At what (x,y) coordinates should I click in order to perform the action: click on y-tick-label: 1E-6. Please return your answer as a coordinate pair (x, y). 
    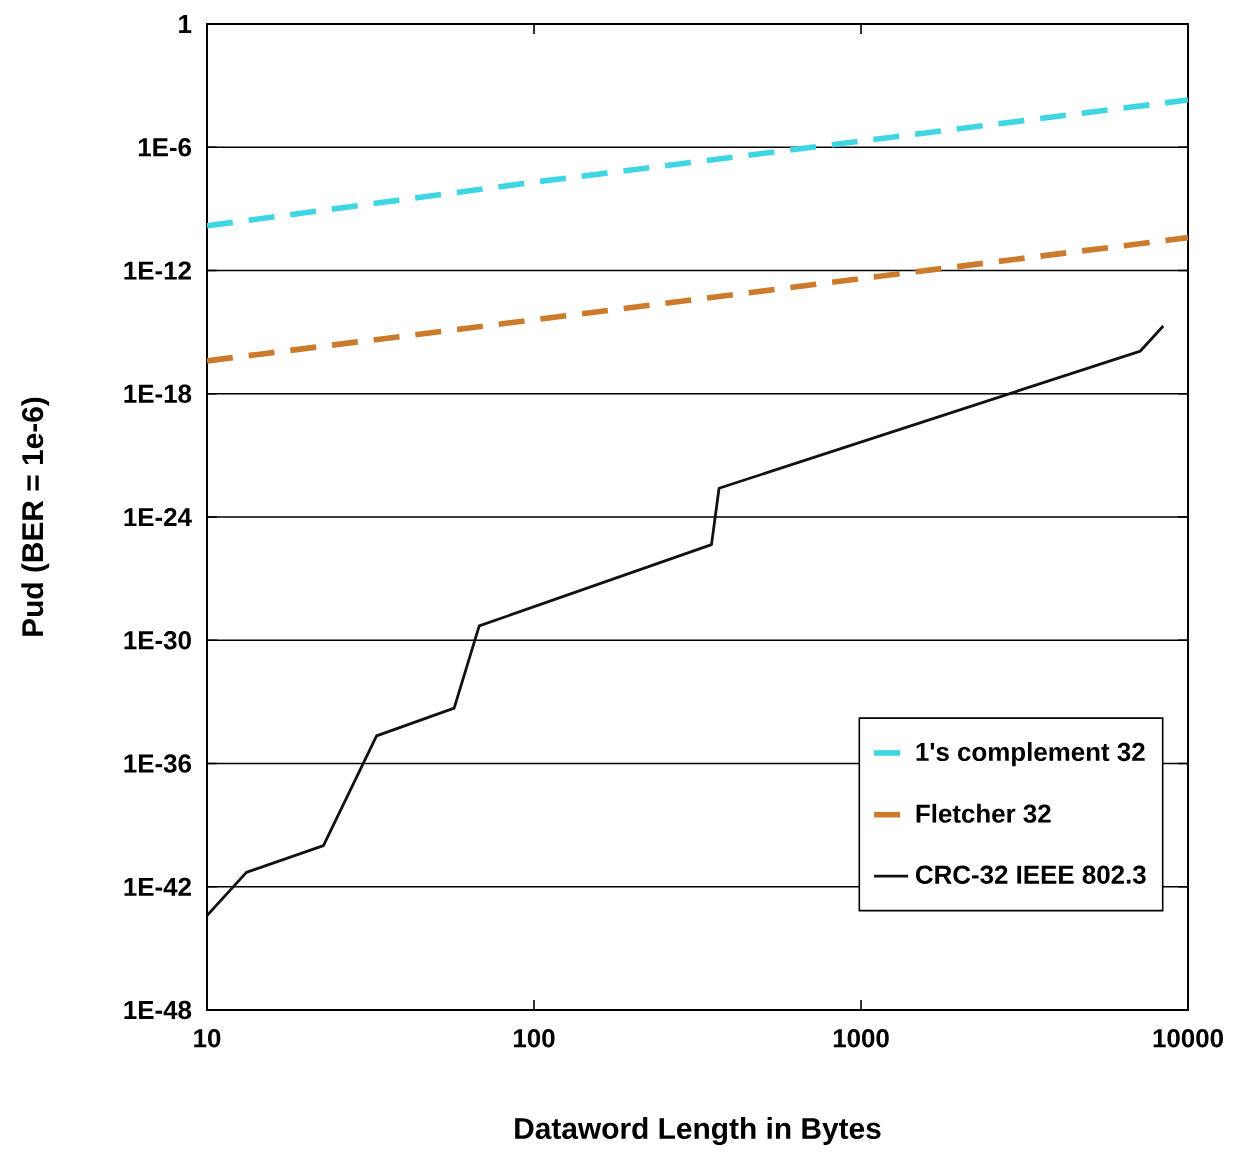
    Looking at the image, I should click on (165, 147).